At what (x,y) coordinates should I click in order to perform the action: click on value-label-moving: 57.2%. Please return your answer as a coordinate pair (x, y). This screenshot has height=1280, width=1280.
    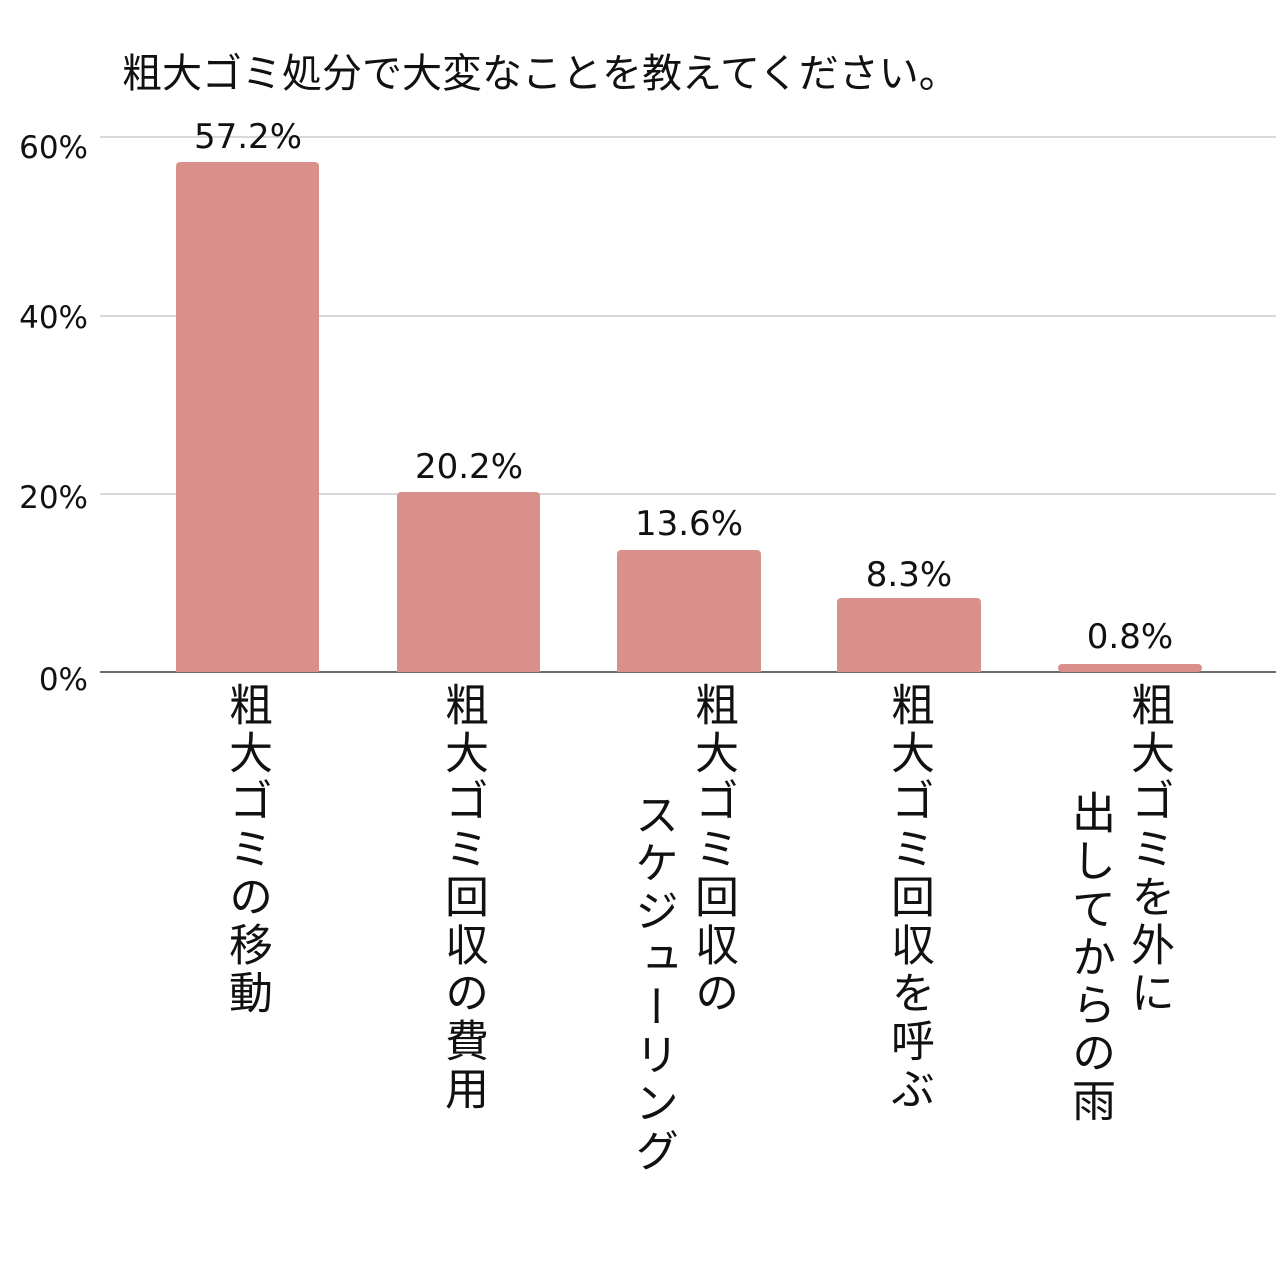
    Looking at the image, I should click on (247, 137).